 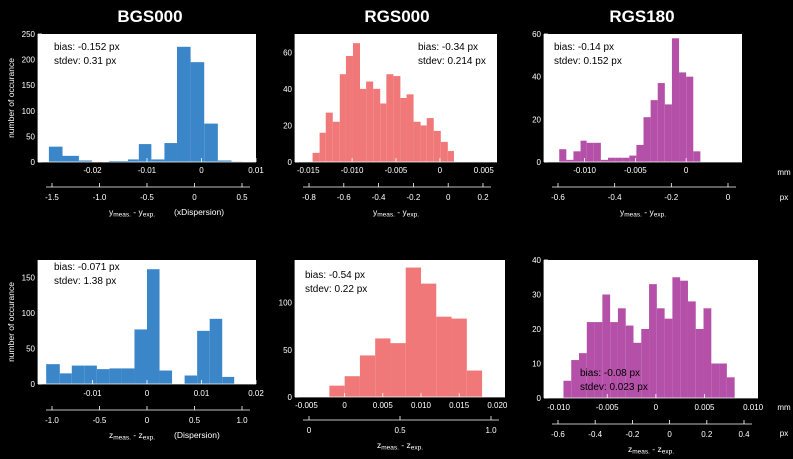 What do you see at coordinates (308, 170) in the screenshot?
I see `x-tick-label-mm: -0.015` at bounding box center [308, 170].